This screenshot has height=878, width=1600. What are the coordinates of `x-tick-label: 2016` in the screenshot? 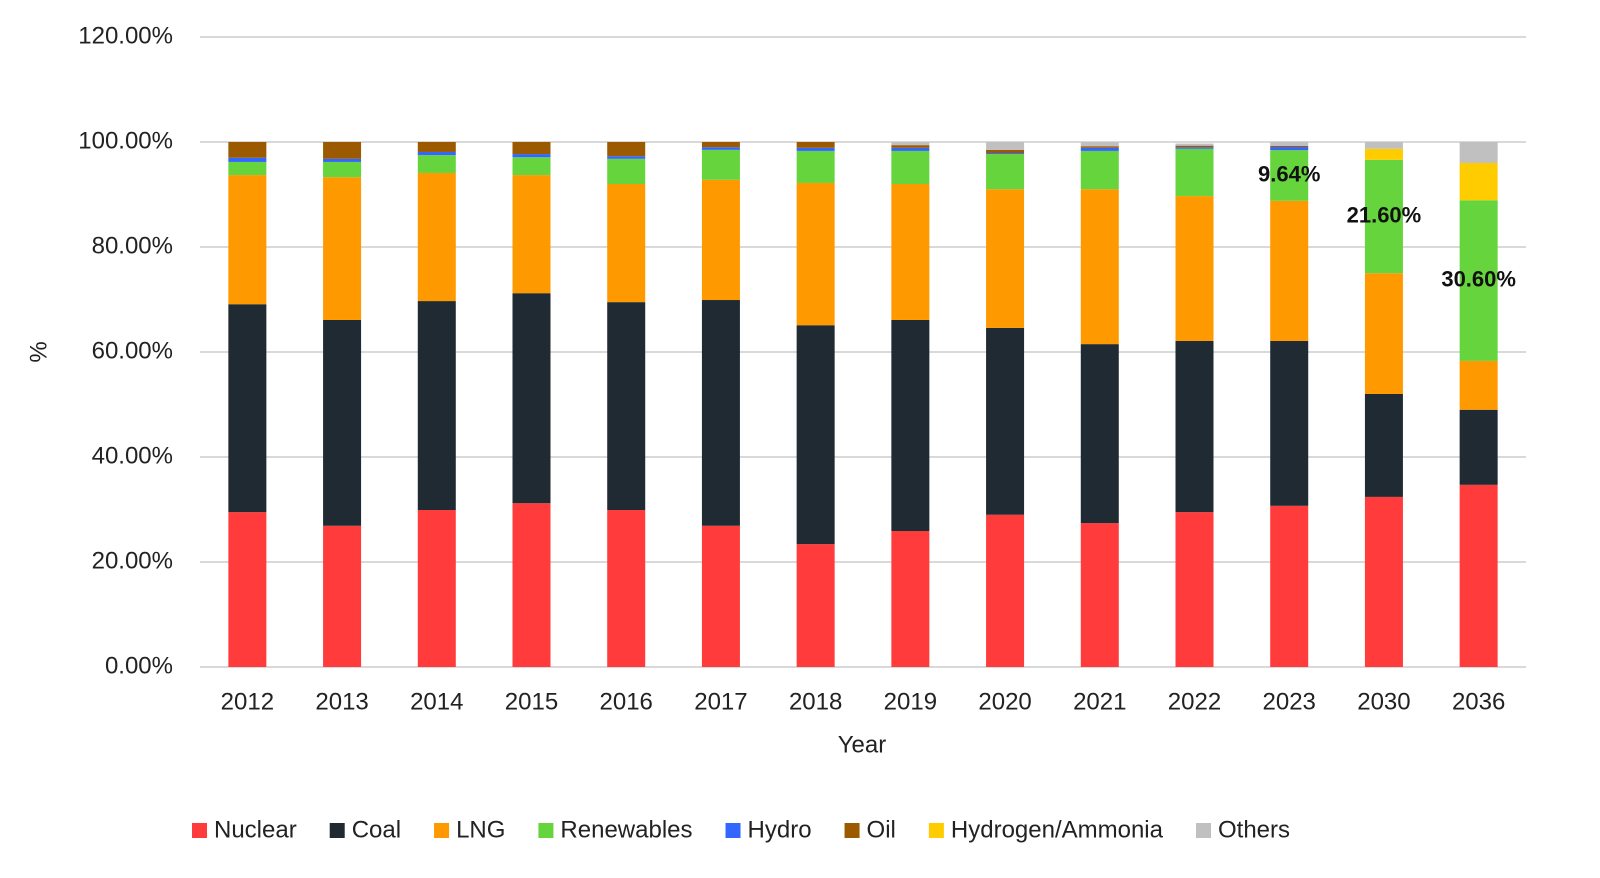 It's located at (626, 701).